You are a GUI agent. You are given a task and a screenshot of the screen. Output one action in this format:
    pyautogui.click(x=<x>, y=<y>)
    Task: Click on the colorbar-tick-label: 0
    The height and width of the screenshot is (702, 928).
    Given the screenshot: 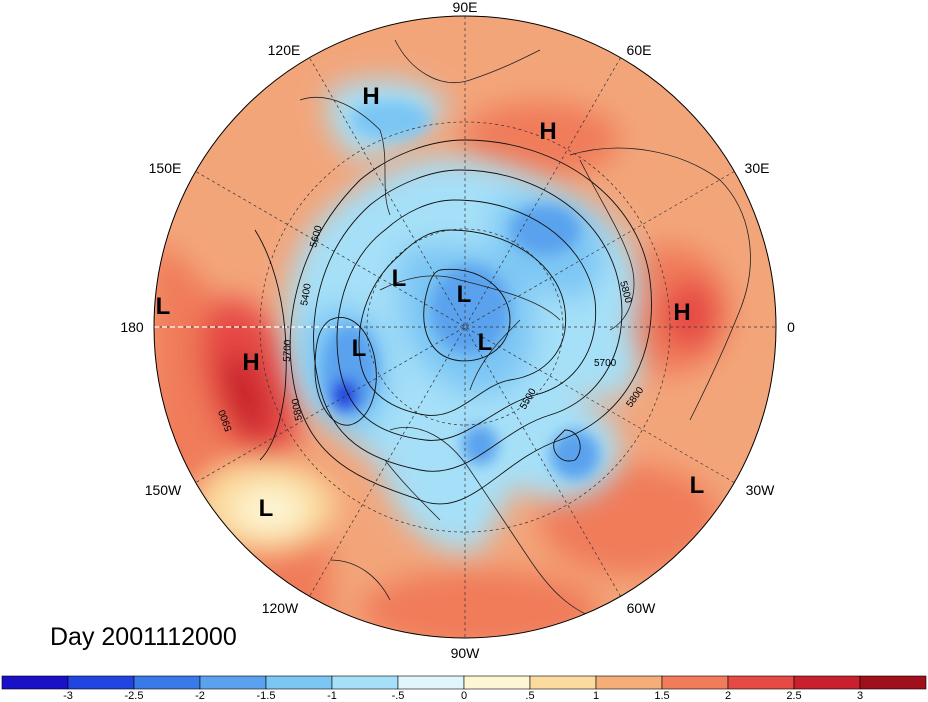 What is the action you would take?
    pyautogui.click(x=464, y=696)
    